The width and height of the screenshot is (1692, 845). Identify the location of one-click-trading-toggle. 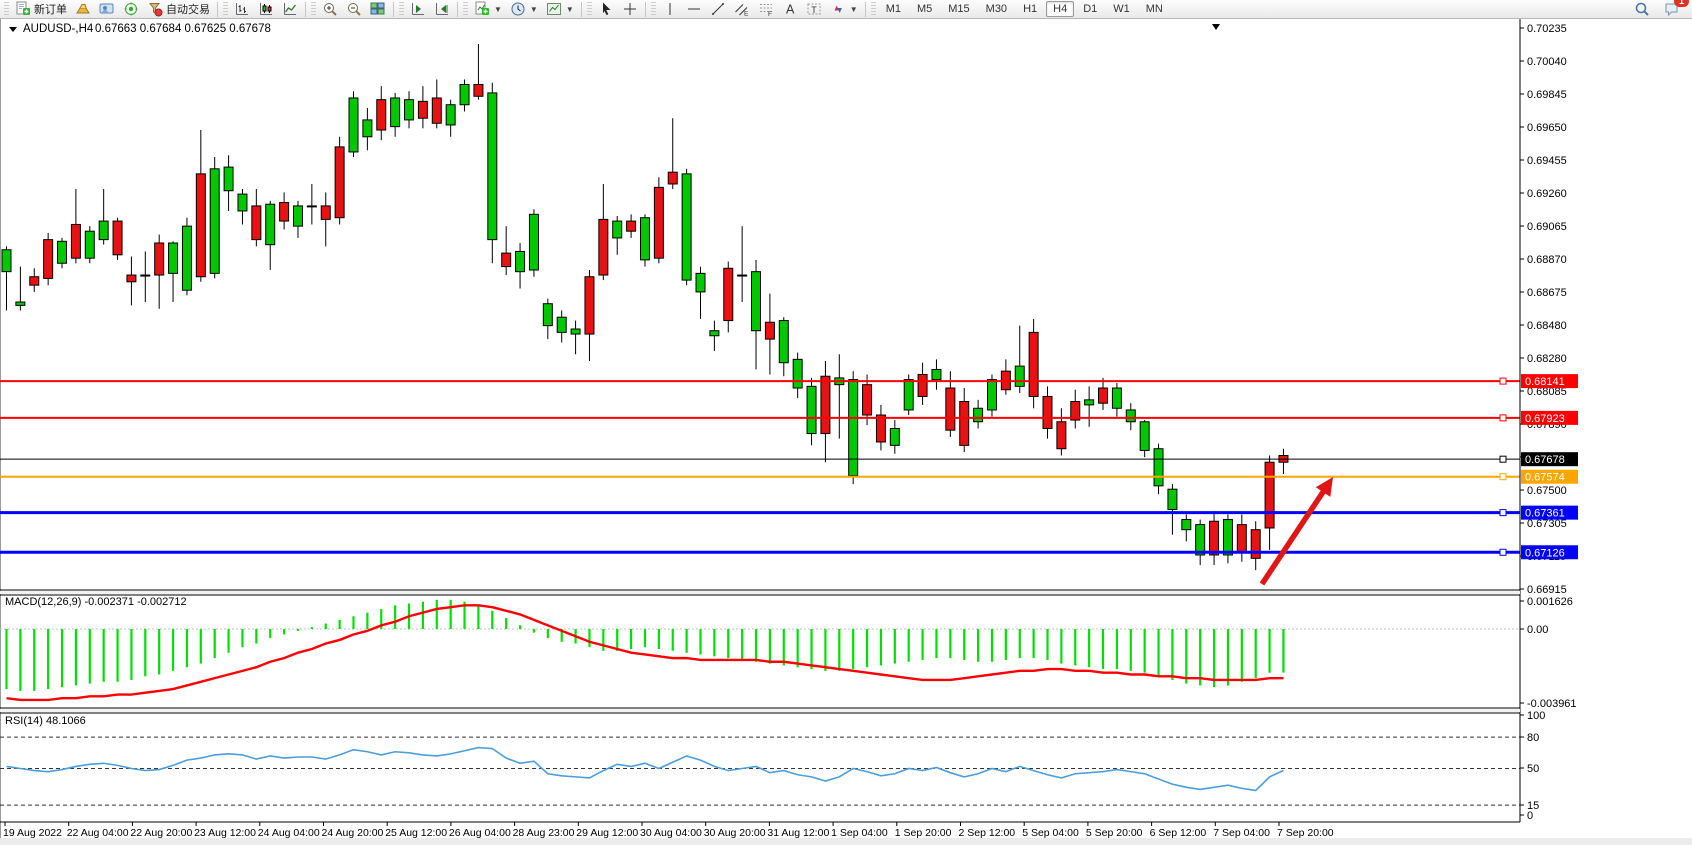
(13, 29).